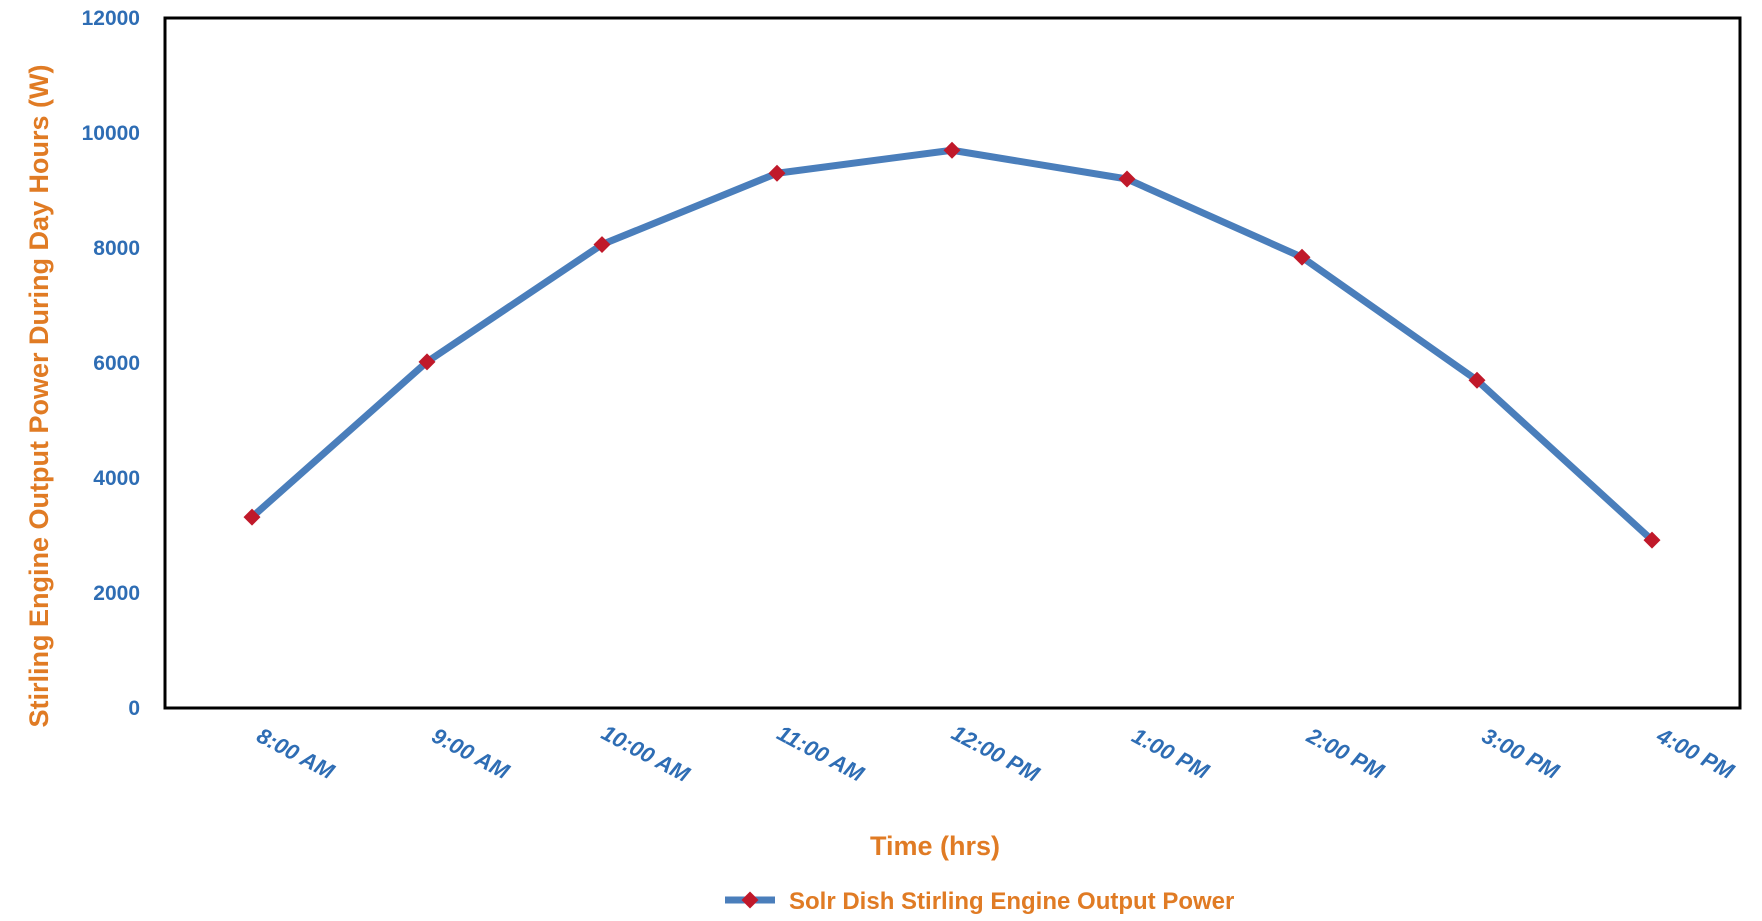 The width and height of the screenshot is (1762, 921). Describe the element at coordinates (1695, 753) in the screenshot. I see `x-tick-label: 4:00 PM` at that location.